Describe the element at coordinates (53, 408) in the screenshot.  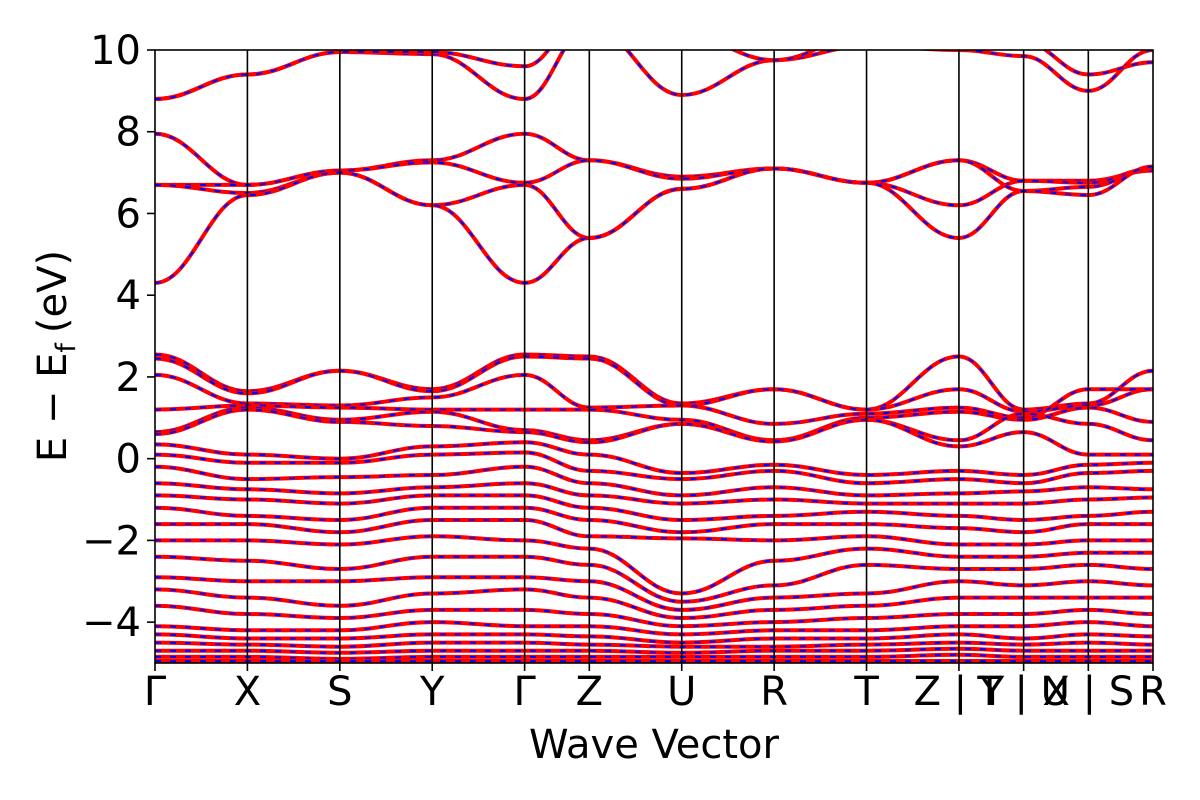
I see `y-axis-label-main: E − E` at that location.